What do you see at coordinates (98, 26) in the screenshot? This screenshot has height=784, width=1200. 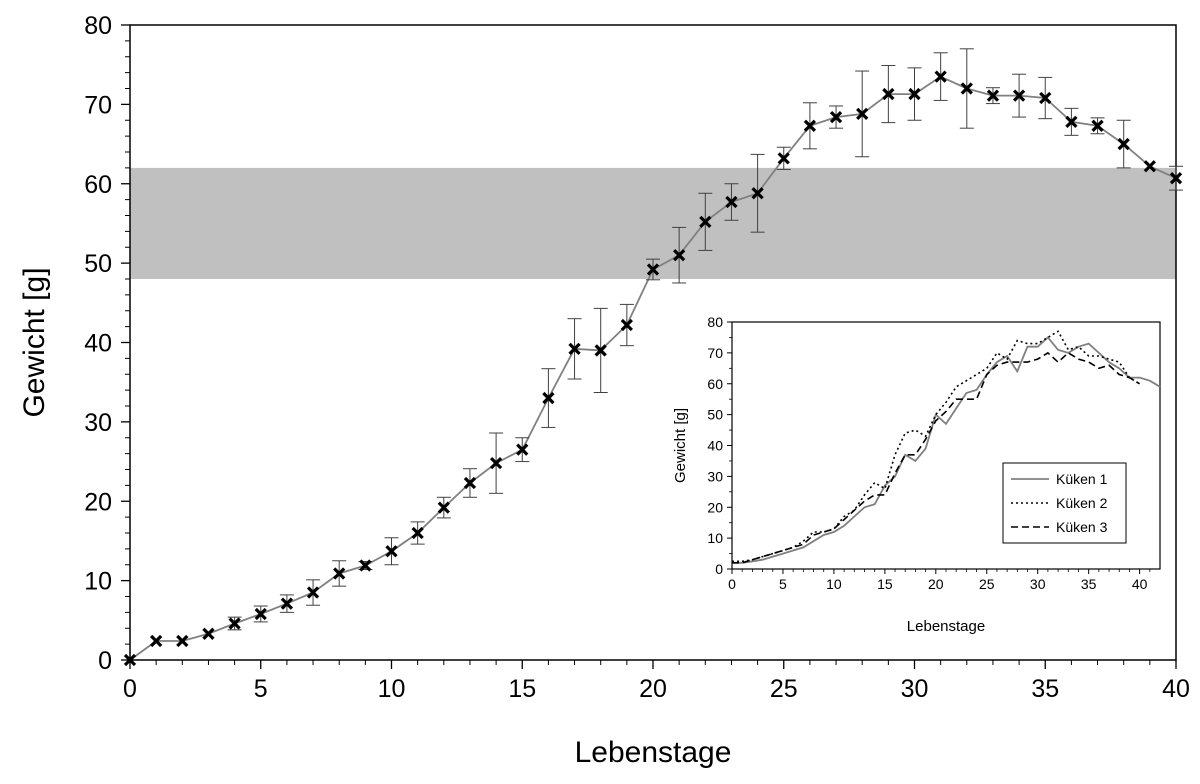 I see `y-tick-label: 80` at bounding box center [98, 26].